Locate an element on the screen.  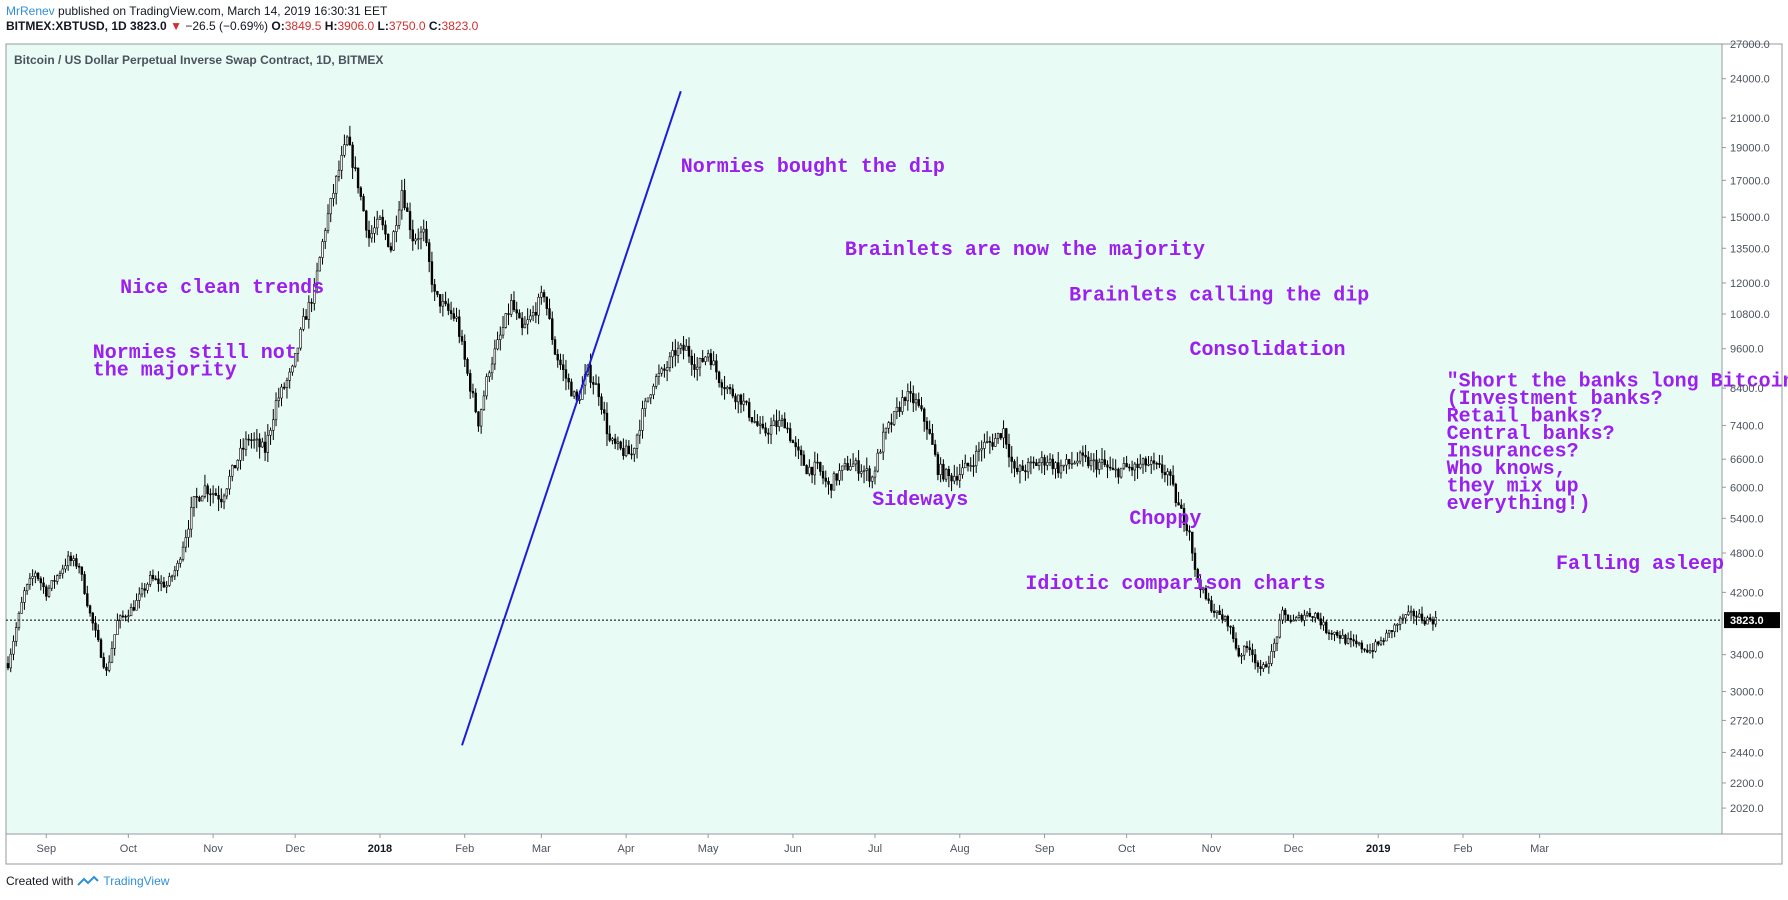
price-axis is located at coordinates (1752, 439).